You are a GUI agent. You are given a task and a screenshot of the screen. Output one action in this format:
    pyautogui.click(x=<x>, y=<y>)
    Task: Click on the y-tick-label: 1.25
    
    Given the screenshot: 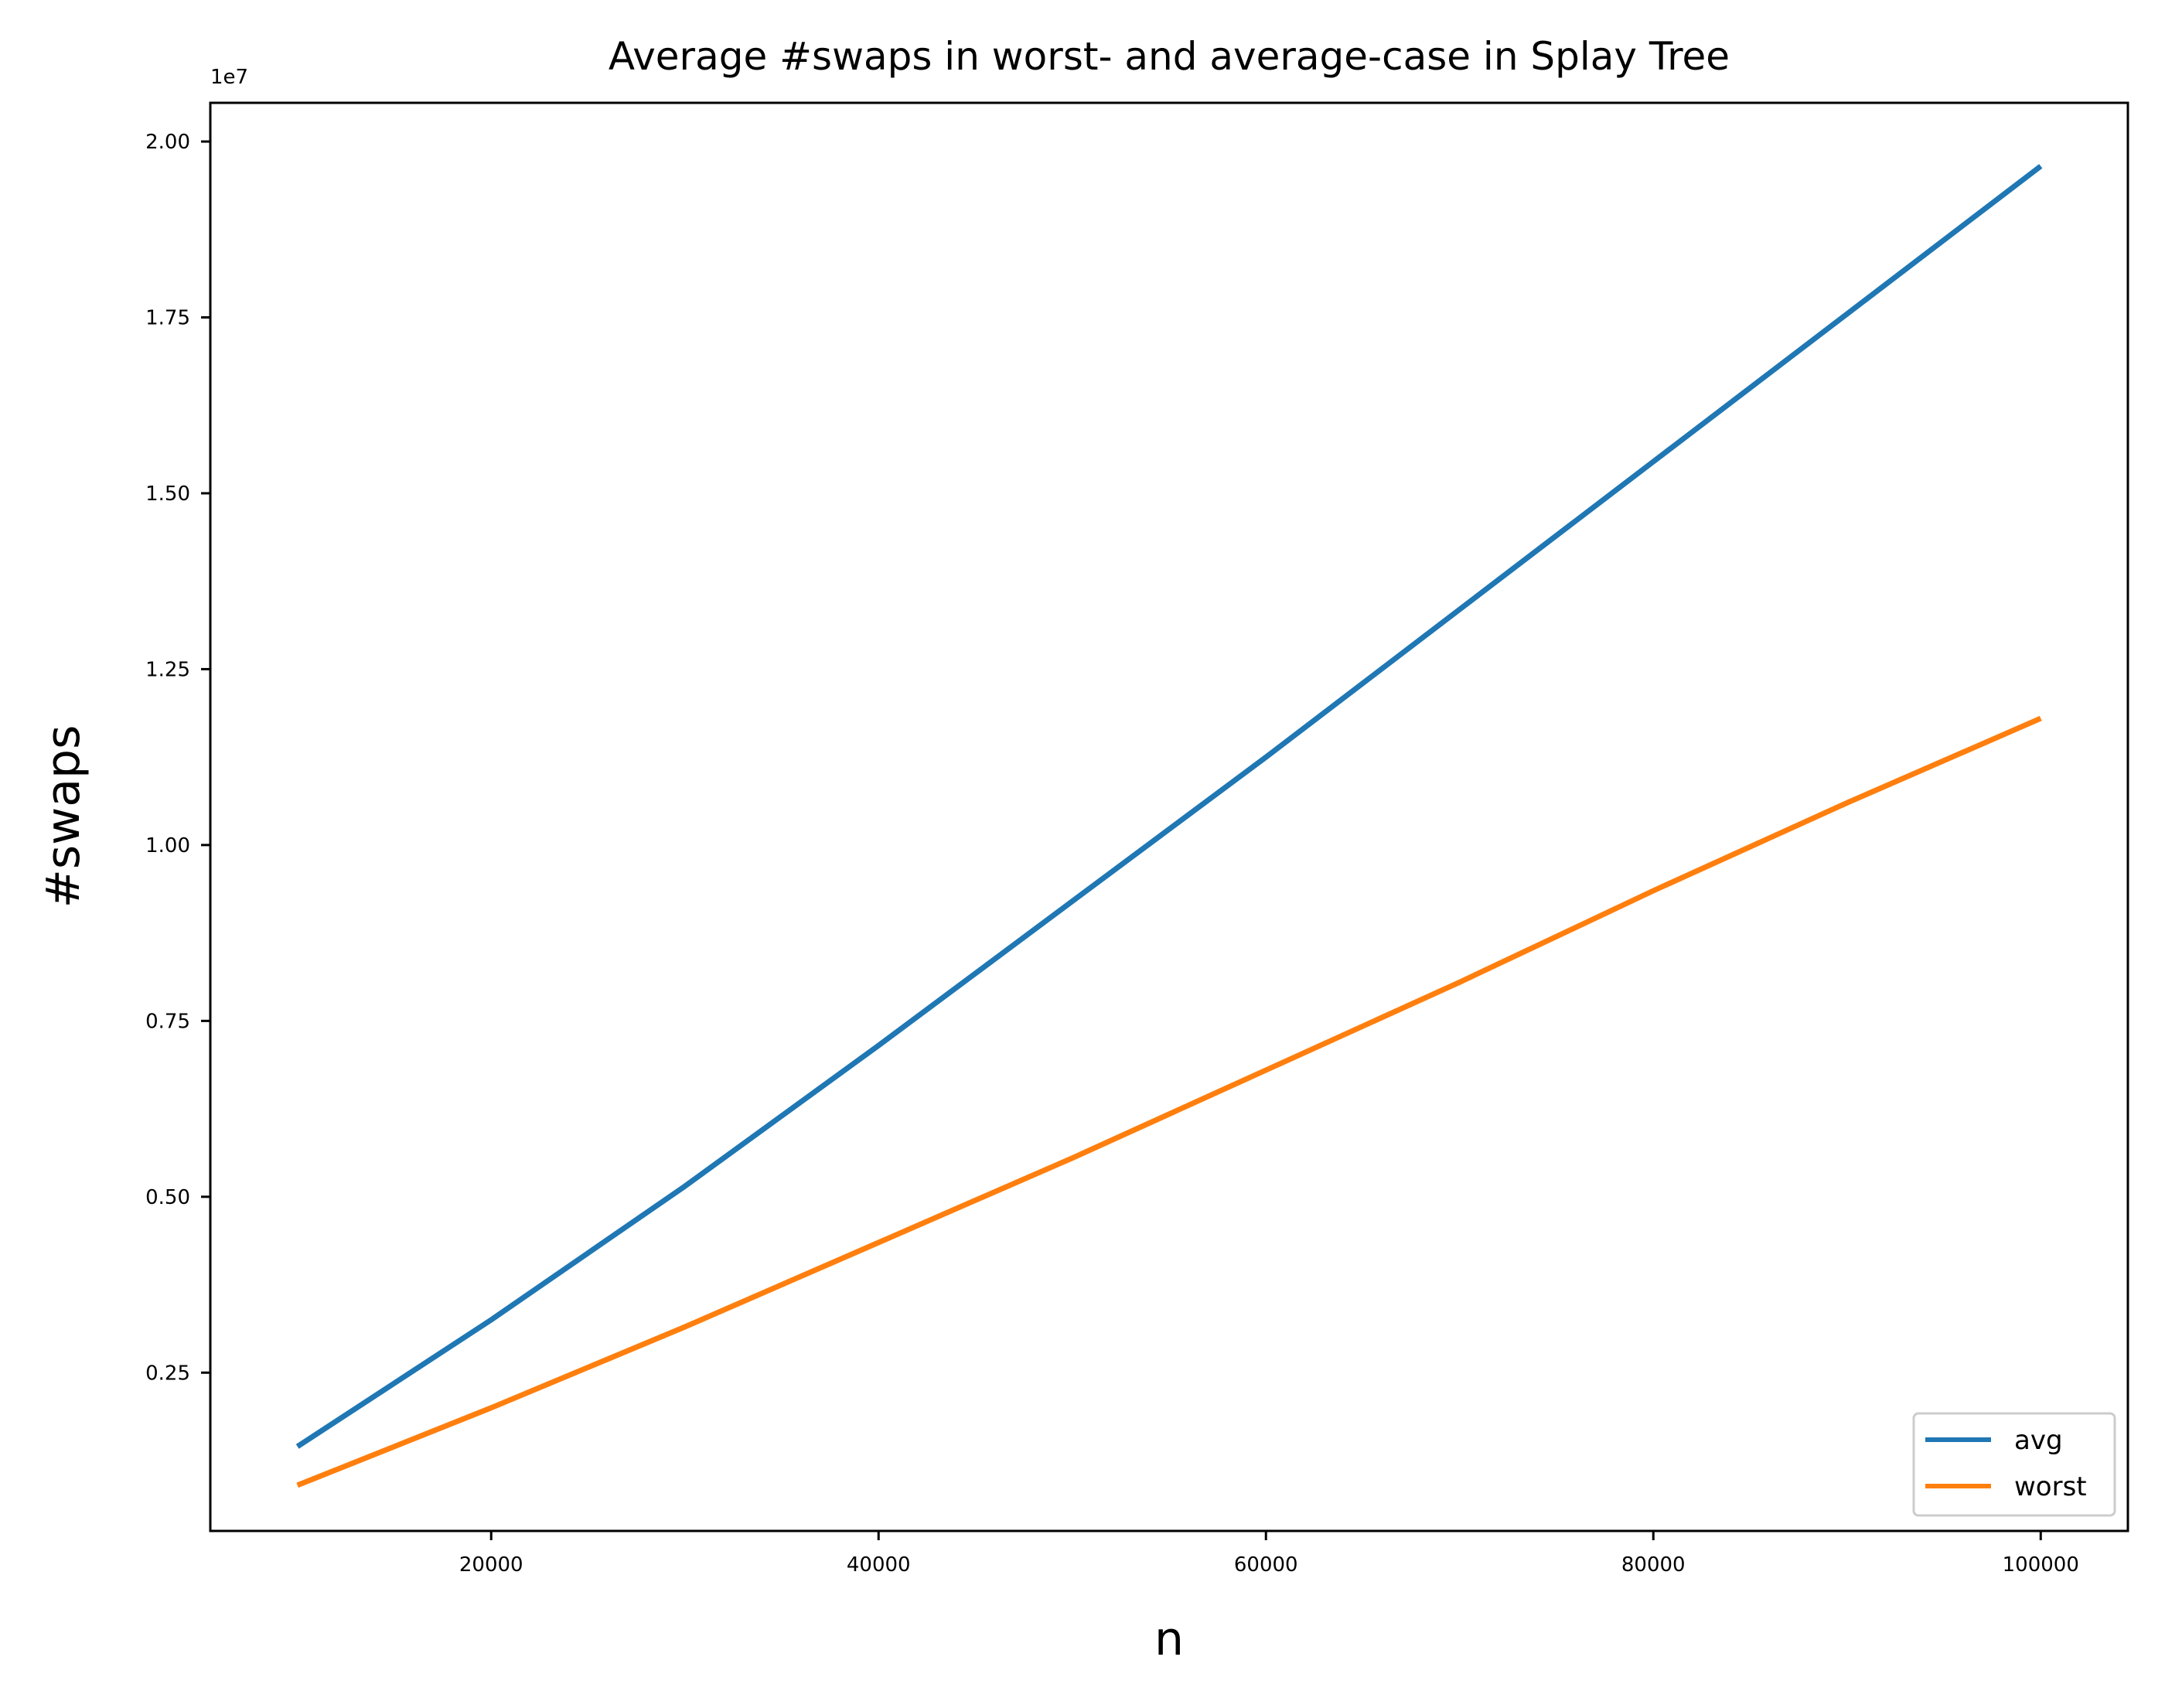 What is the action you would take?
    pyautogui.click(x=167, y=669)
    